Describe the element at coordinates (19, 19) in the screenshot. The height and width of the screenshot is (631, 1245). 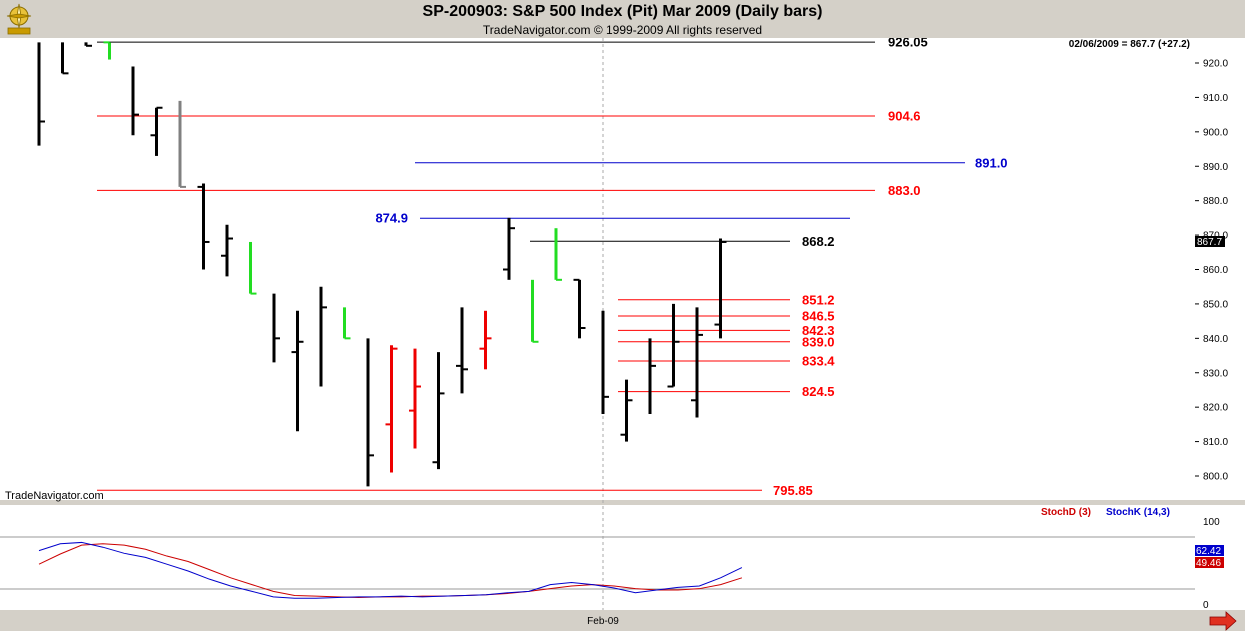
I see `compass-logo-icon` at that location.